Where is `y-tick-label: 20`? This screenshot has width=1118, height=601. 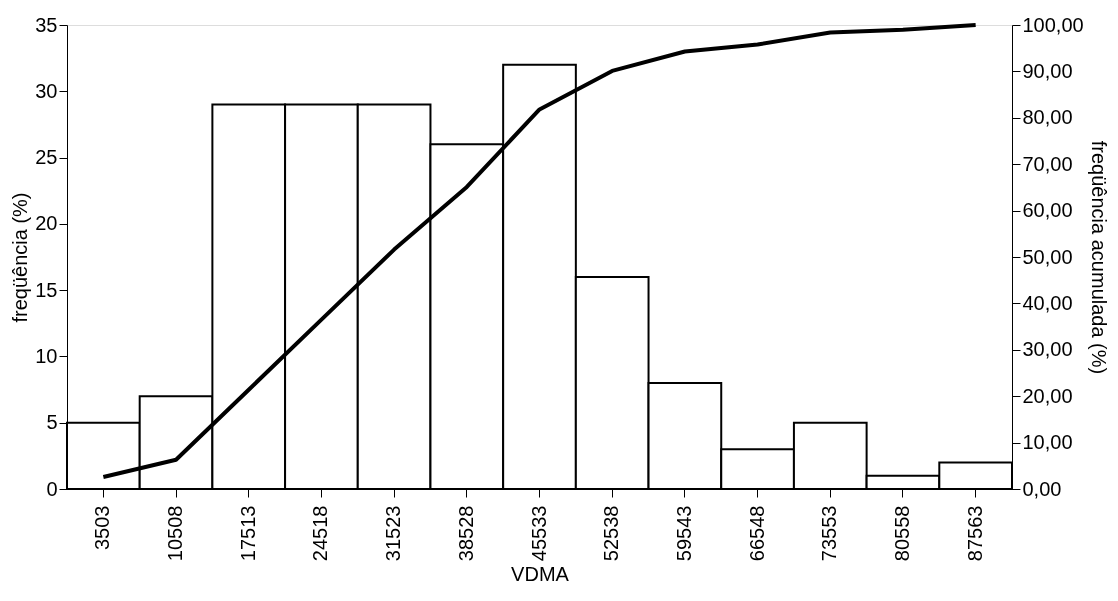
y-tick-label: 20 is located at coordinates (46, 223).